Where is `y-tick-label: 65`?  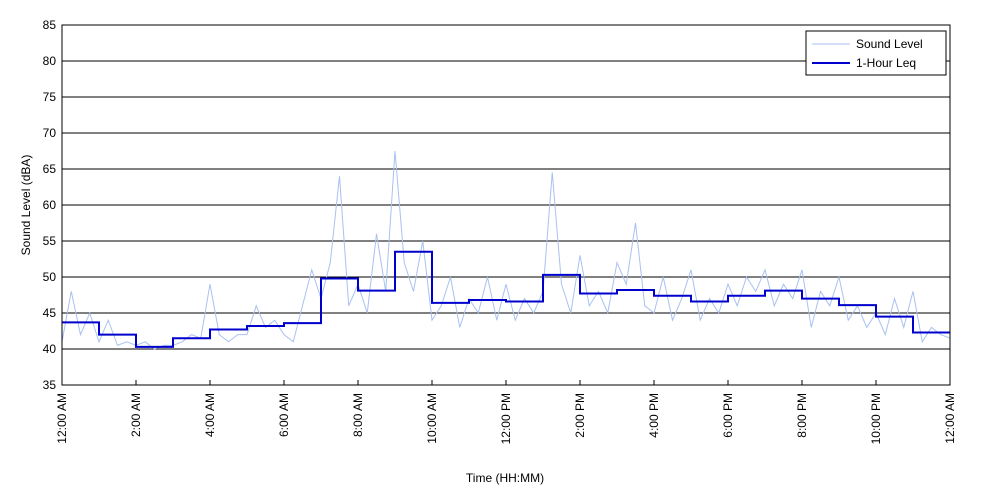 y-tick-label: 65 is located at coordinates (50, 169).